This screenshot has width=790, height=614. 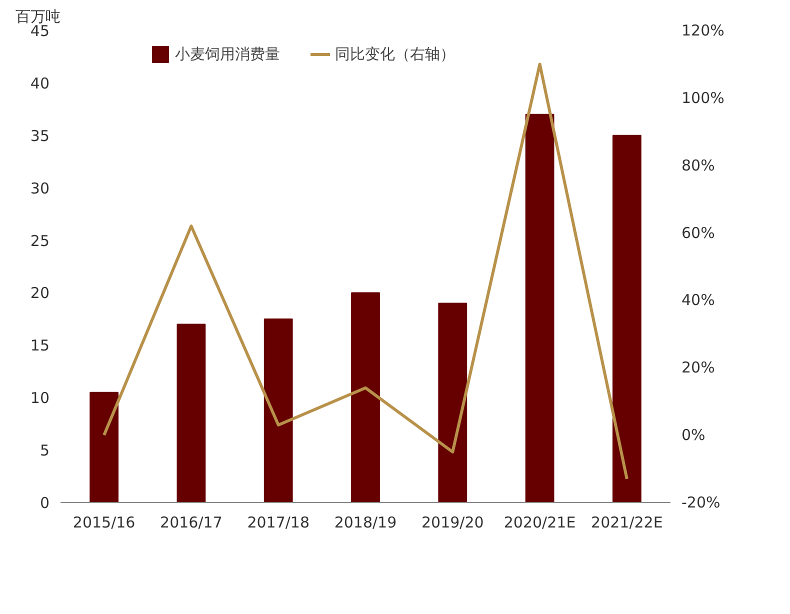 I want to click on y-tick-label: 30, so click(x=40, y=188).